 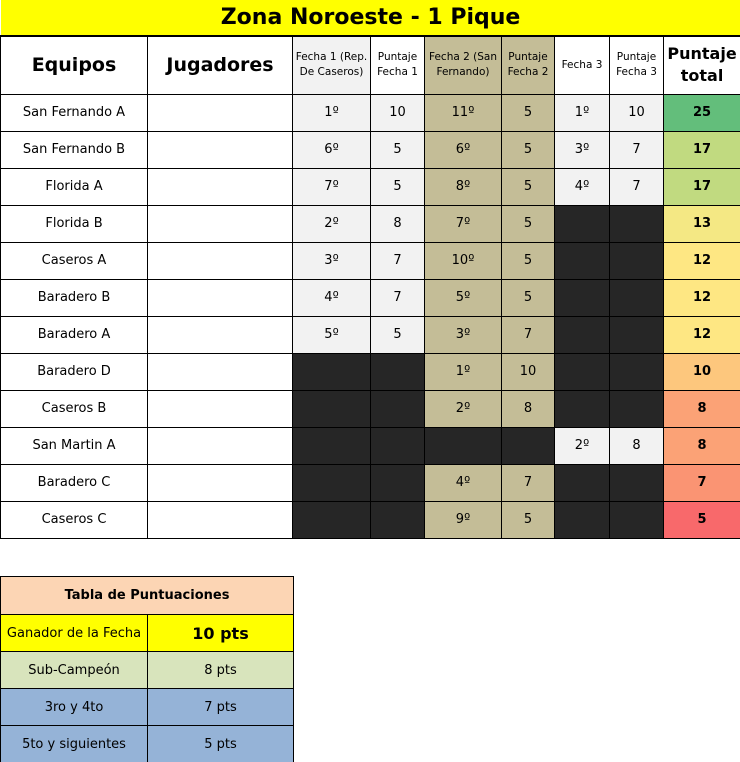 What do you see at coordinates (220, 670) in the screenshot?
I see `points-value: 8 pts` at bounding box center [220, 670].